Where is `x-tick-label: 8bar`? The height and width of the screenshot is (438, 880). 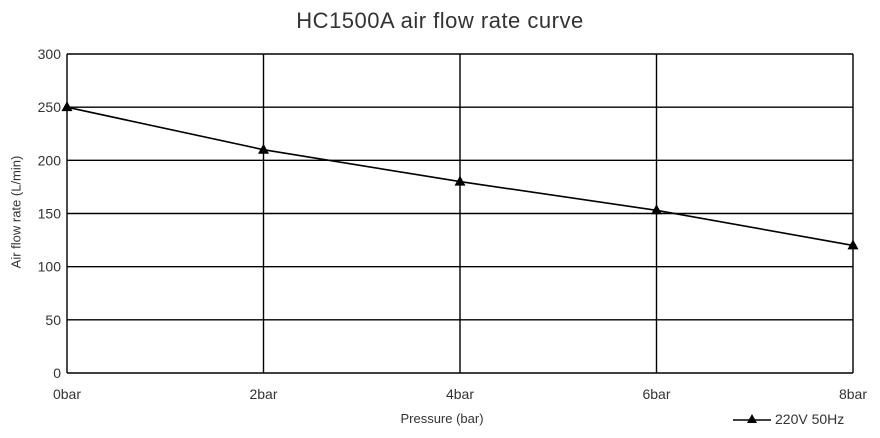
x-tick-label: 8bar is located at coordinates (853, 394).